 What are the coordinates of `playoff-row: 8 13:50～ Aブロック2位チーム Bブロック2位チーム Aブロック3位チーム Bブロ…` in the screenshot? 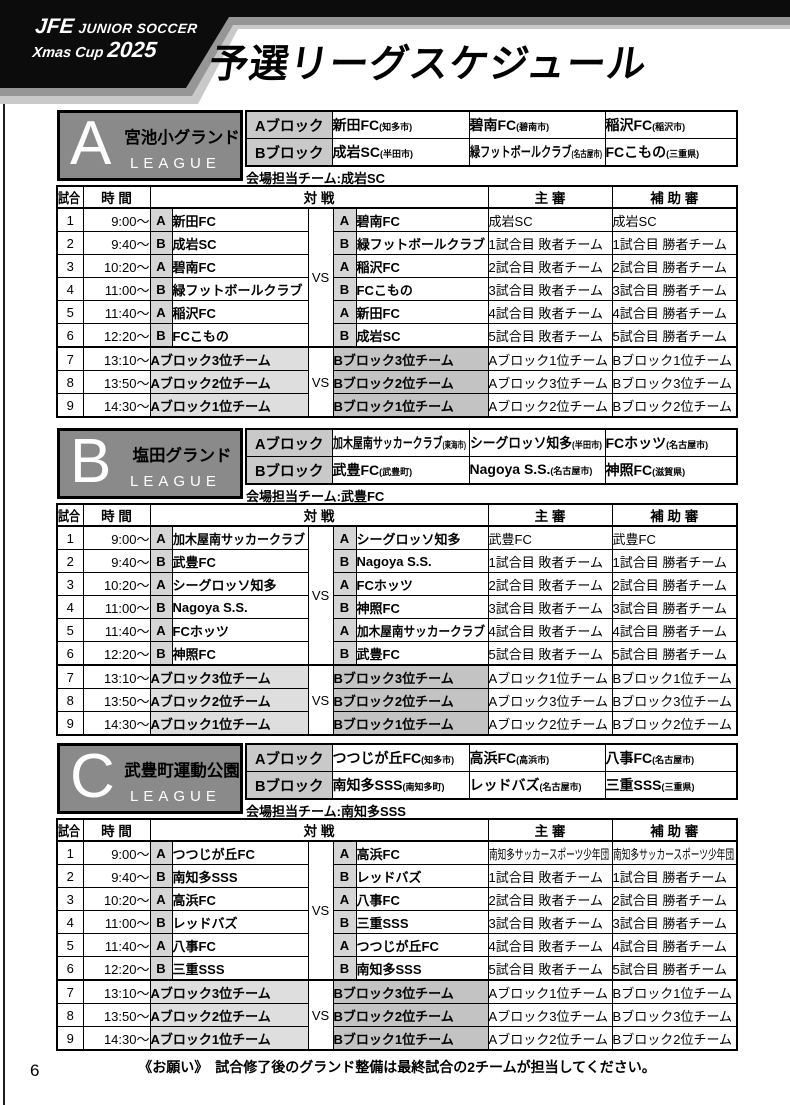 It's located at (397, 1015).